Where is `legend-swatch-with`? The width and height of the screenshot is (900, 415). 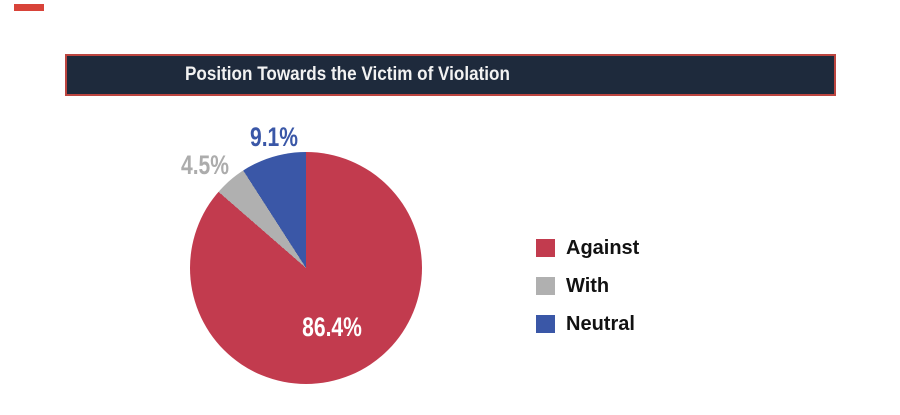
legend-swatch-with is located at coordinates (545, 286).